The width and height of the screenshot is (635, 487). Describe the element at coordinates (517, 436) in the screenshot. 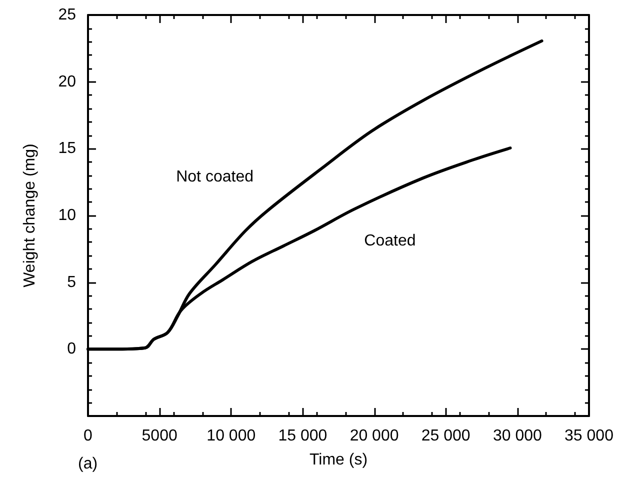

I see `x-tick-label: 30 000` at that location.